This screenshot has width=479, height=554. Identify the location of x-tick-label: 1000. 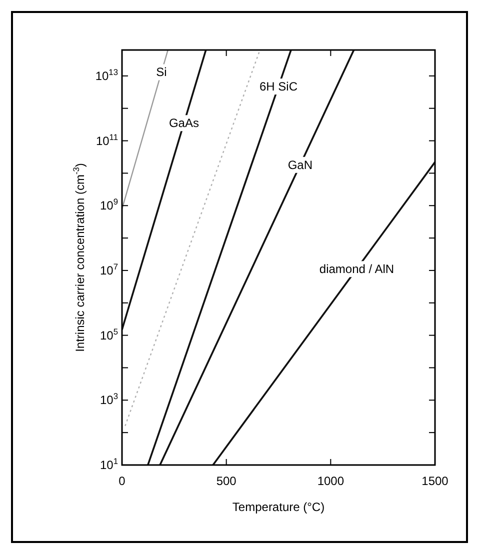
(330, 481).